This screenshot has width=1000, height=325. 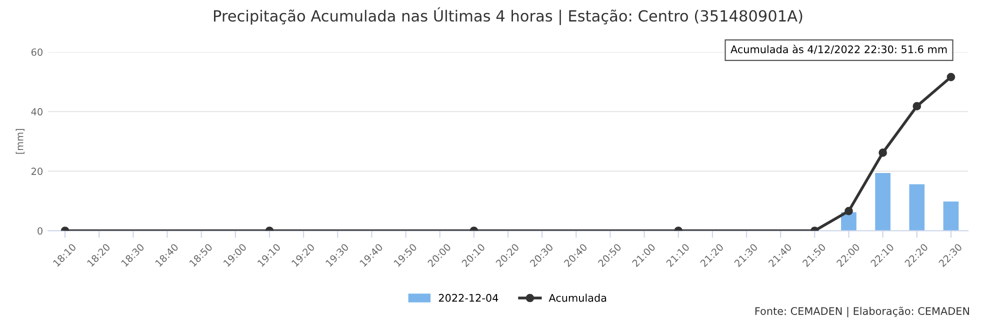 What do you see at coordinates (40, 231) in the screenshot?
I see `y-tick-label: 0` at bounding box center [40, 231].